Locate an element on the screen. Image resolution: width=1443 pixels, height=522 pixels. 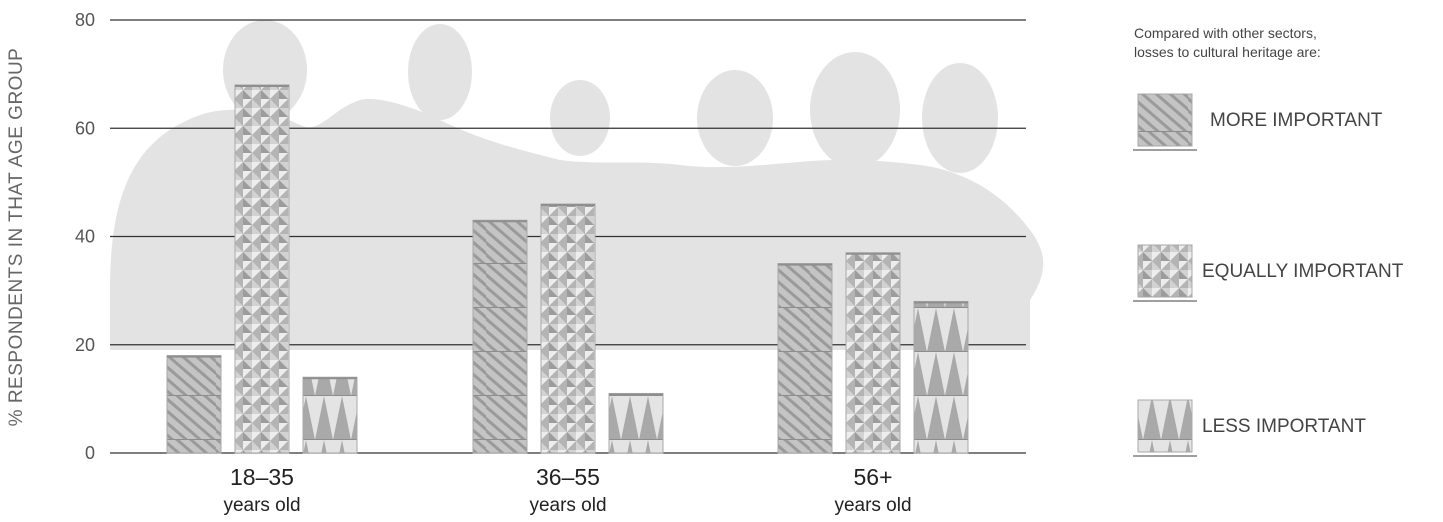
y-axis-label: % RESPONDENTS IN THAT AGE GROUP is located at coordinates (16, 237).